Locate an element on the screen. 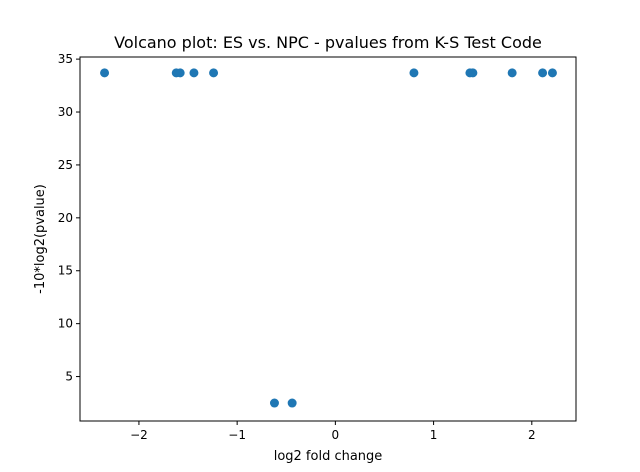 The width and height of the screenshot is (640, 472). x-tick-label: 1 is located at coordinates (434, 435).